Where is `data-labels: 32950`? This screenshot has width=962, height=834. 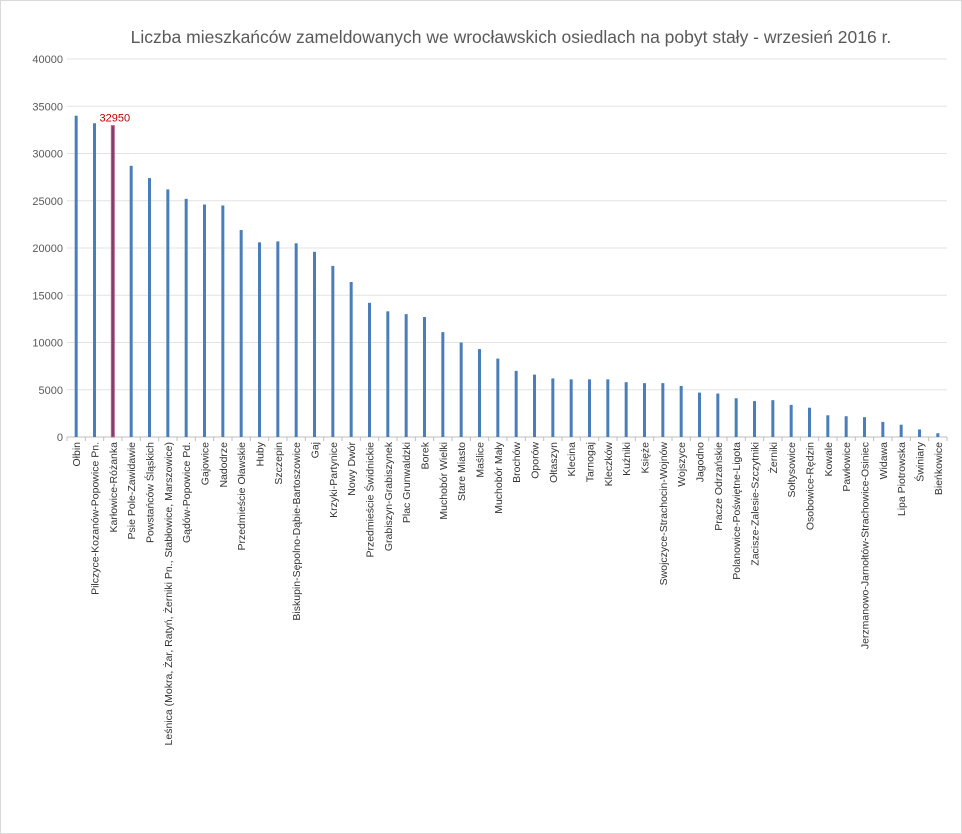
data-labels: 32950 is located at coordinates (115, 119).